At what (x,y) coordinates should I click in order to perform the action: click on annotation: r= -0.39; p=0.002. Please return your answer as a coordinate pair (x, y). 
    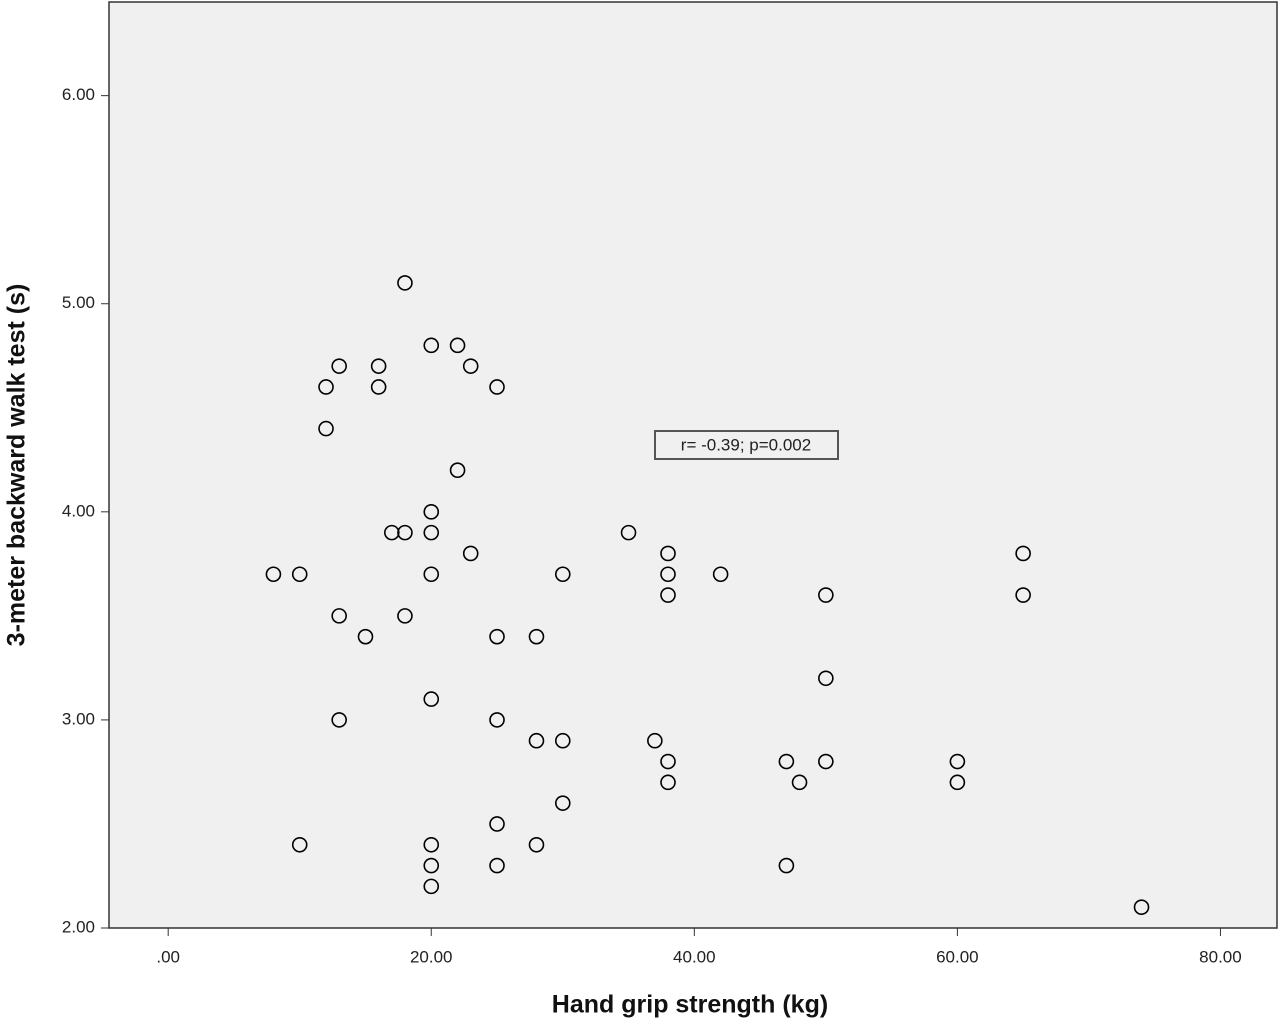
    Looking at the image, I should click on (746, 444).